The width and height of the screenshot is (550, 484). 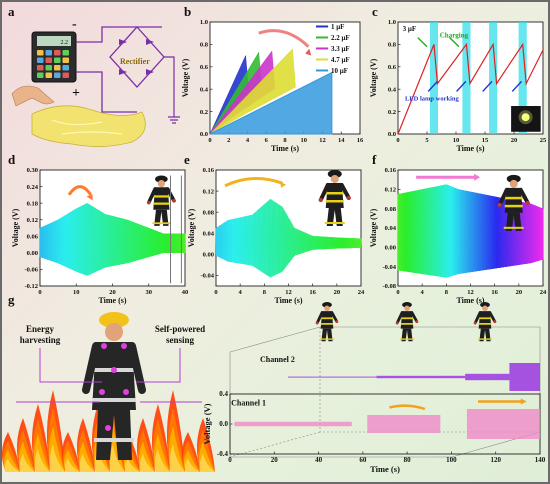 What do you see at coordinates (204, 67) in the screenshot?
I see `y-tick-label: 0.6` at bounding box center [204, 67].